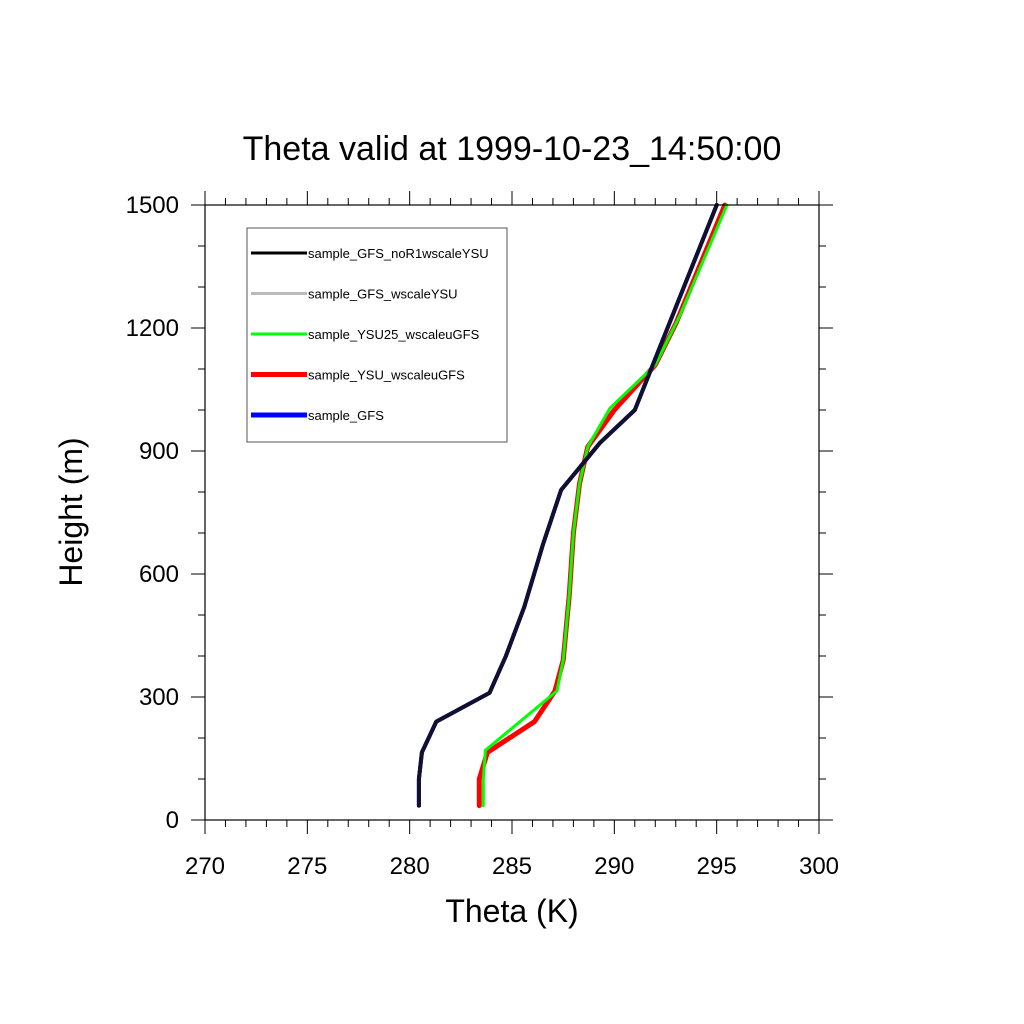  What do you see at coordinates (152, 205) in the screenshot?
I see `y-tick-label: 1500` at bounding box center [152, 205].